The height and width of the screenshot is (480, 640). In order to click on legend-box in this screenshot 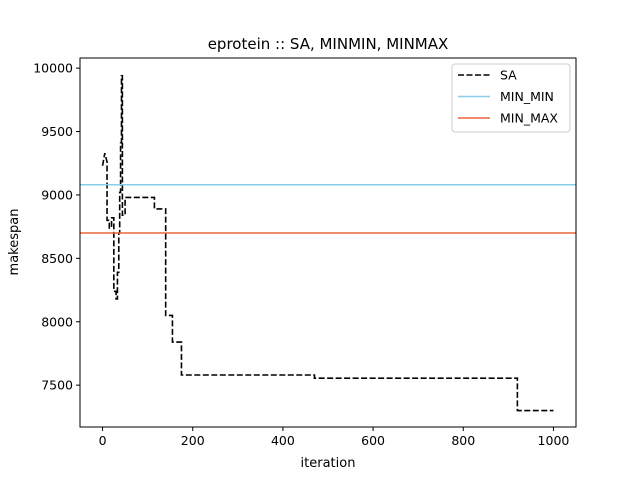, I will do `click(511, 98)`.